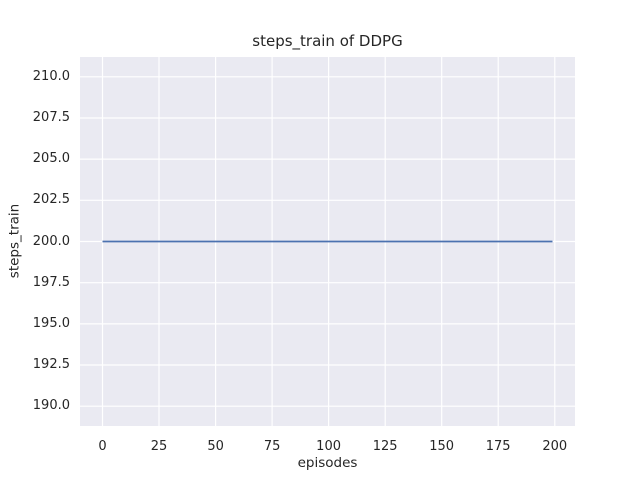 This screenshot has height=480, width=640. Describe the element at coordinates (51, 76) in the screenshot. I see `y-tick-label: 210.0` at that location.